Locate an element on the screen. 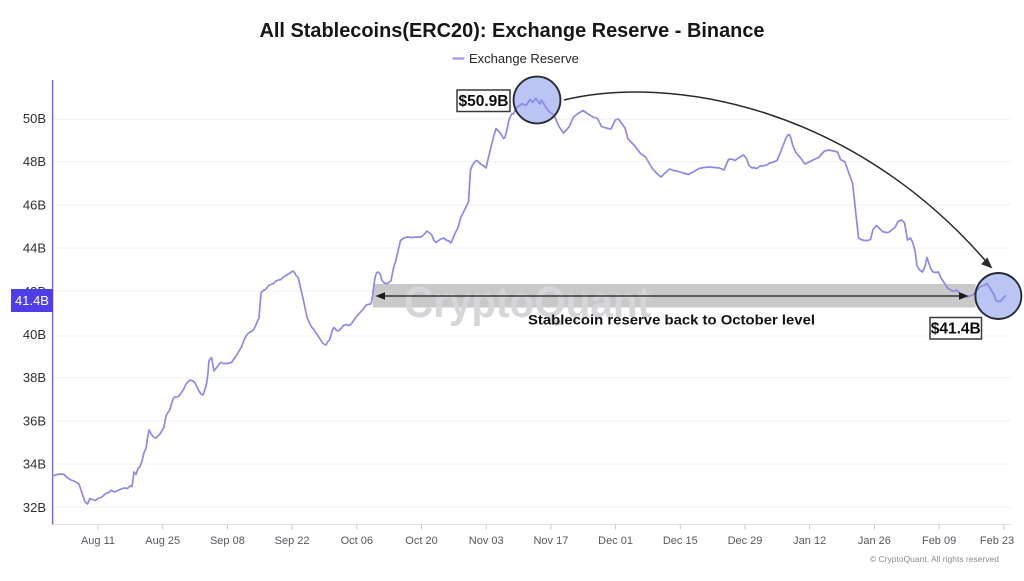 This screenshot has width=1024, height=581. svg-text: 41.4B is located at coordinates (32, 300).